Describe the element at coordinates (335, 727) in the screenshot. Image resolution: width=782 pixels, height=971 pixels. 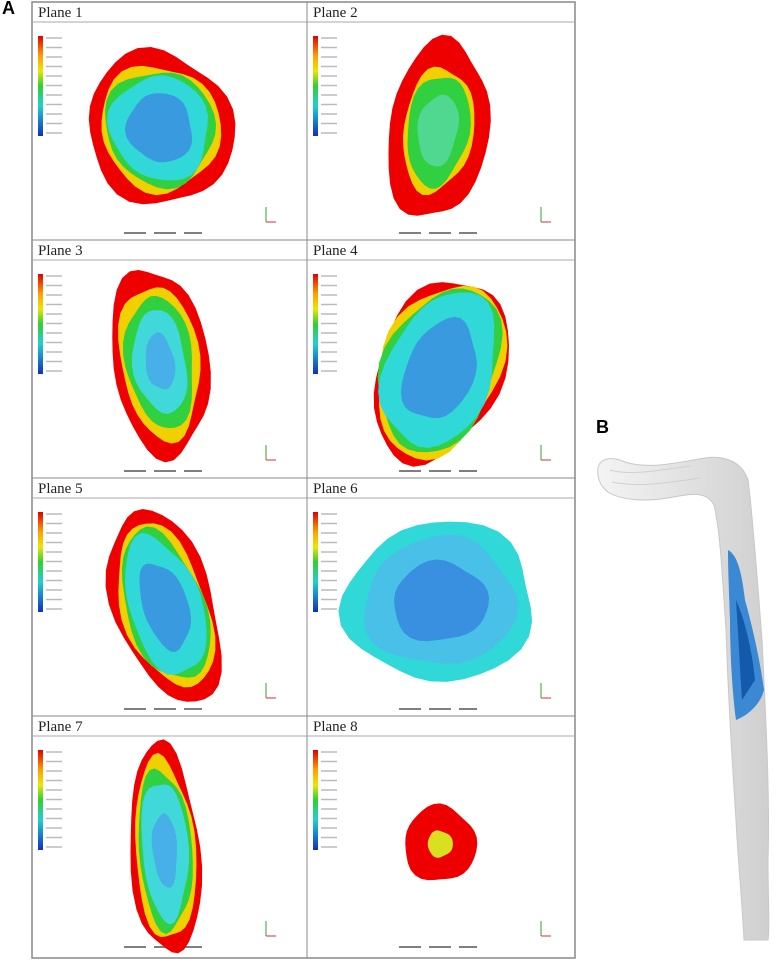
I see `plane-title: Plane 8` at that location.